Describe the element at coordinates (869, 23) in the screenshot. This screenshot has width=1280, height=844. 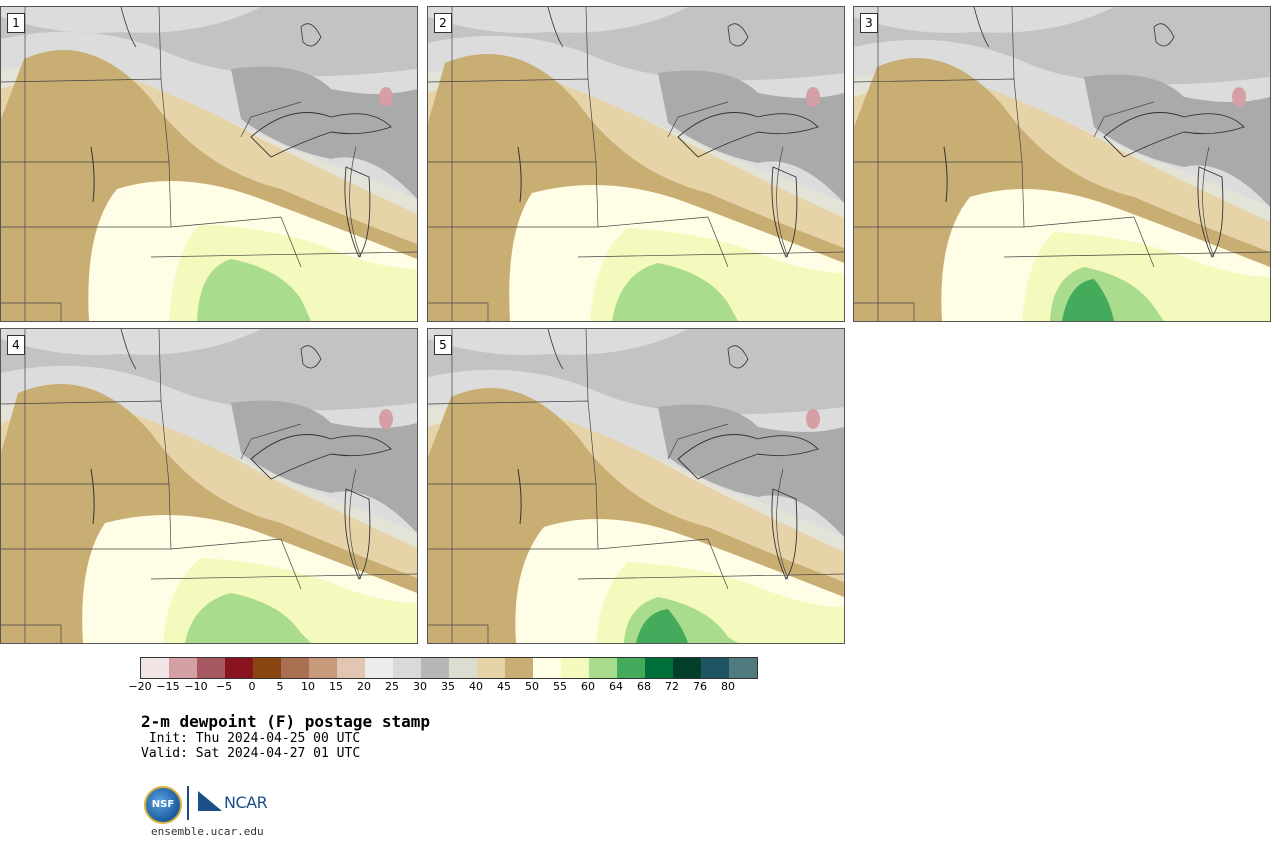
I see `panel-number-3: 3` at that location.